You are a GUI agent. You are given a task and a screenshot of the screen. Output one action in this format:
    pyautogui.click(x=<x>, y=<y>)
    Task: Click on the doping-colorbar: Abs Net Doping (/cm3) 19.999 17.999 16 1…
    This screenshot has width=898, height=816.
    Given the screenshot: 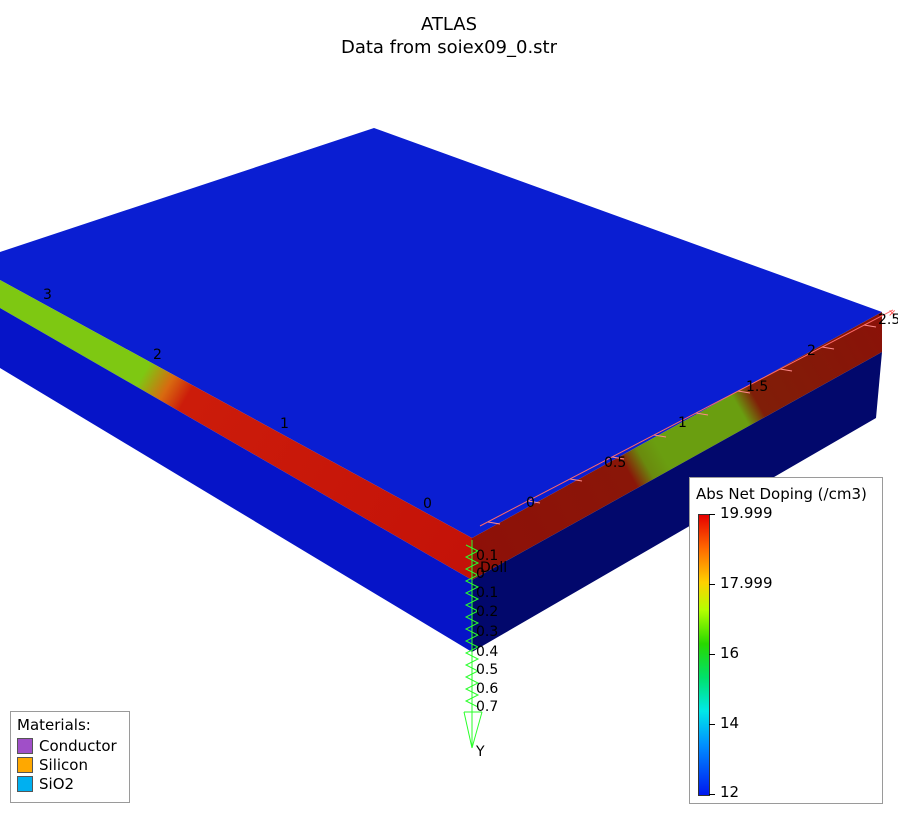 What is the action you would take?
    pyautogui.click(x=786, y=640)
    